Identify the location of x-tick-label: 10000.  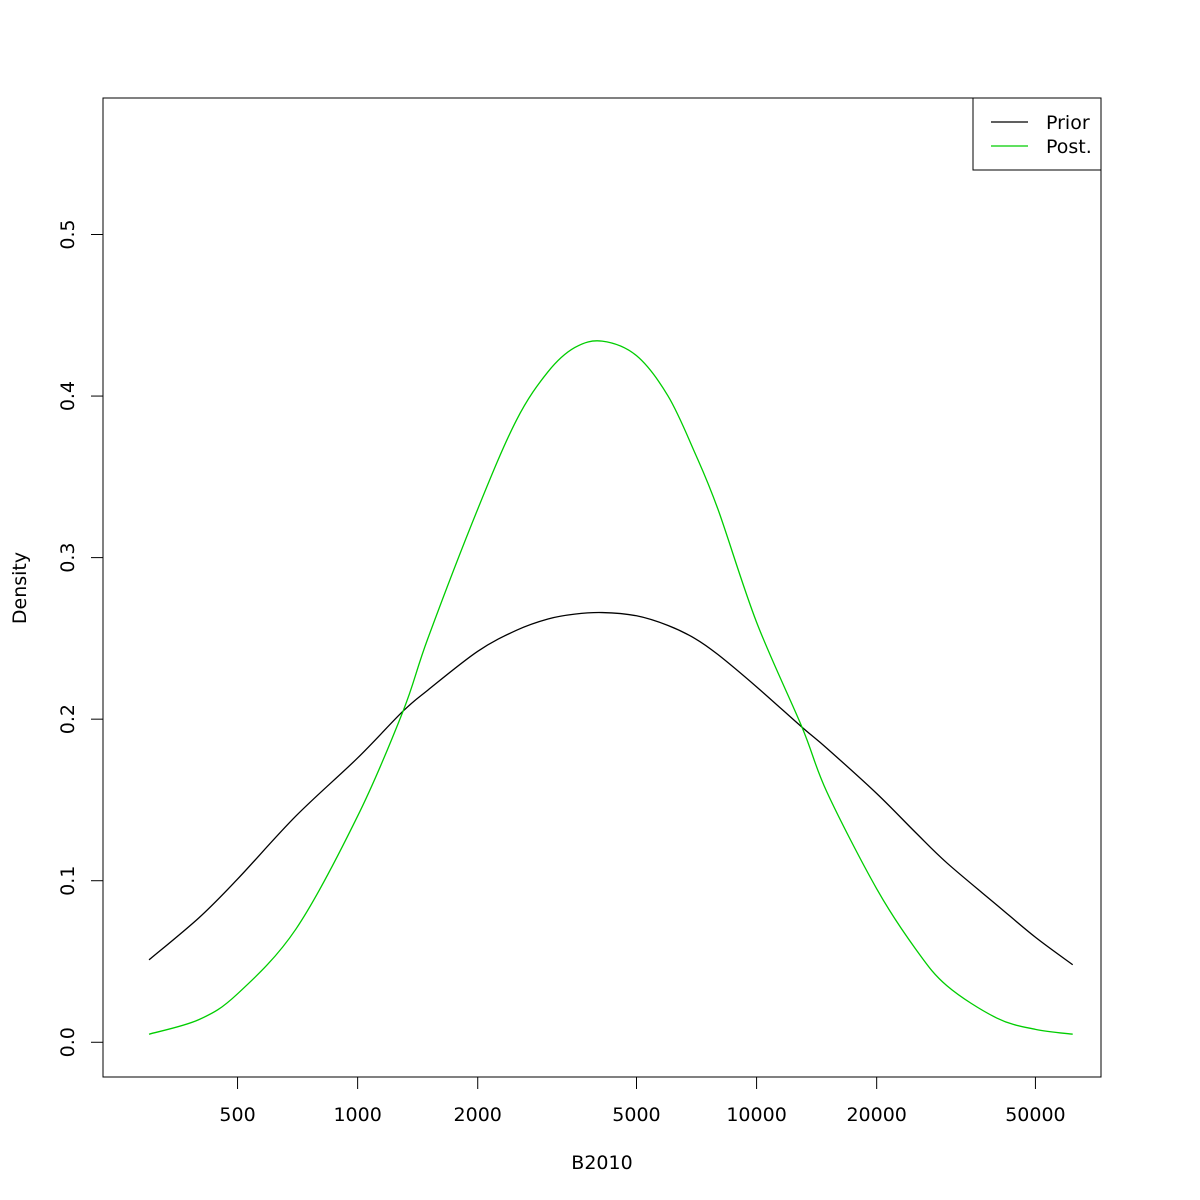
(756, 1115).